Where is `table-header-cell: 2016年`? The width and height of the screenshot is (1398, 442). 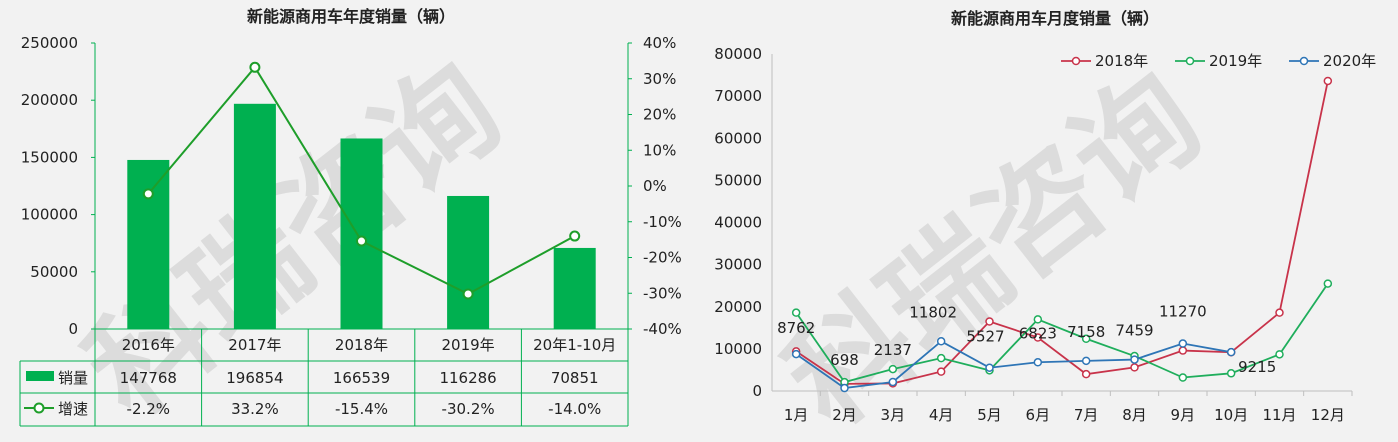
table-header-cell: 2016年 is located at coordinates (148, 345).